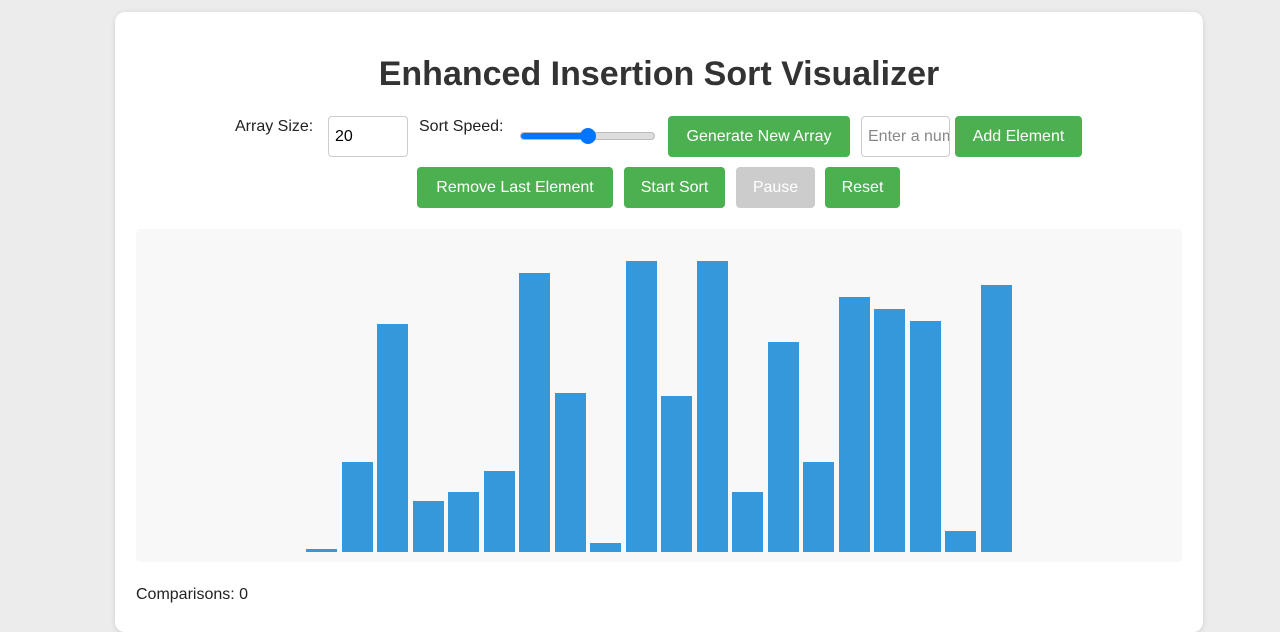 The width and height of the screenshot is (1280, 632). Describe the element at coordinates (905, 136) in the screenshot. I see `element-input: Enter a number` at that location.